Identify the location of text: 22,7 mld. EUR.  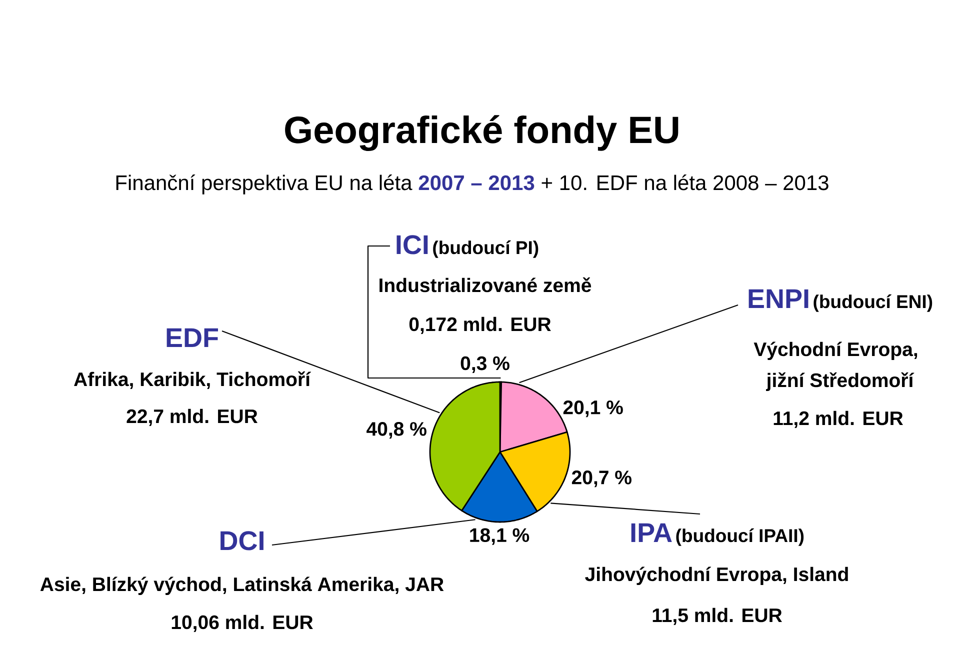
(192, 417).